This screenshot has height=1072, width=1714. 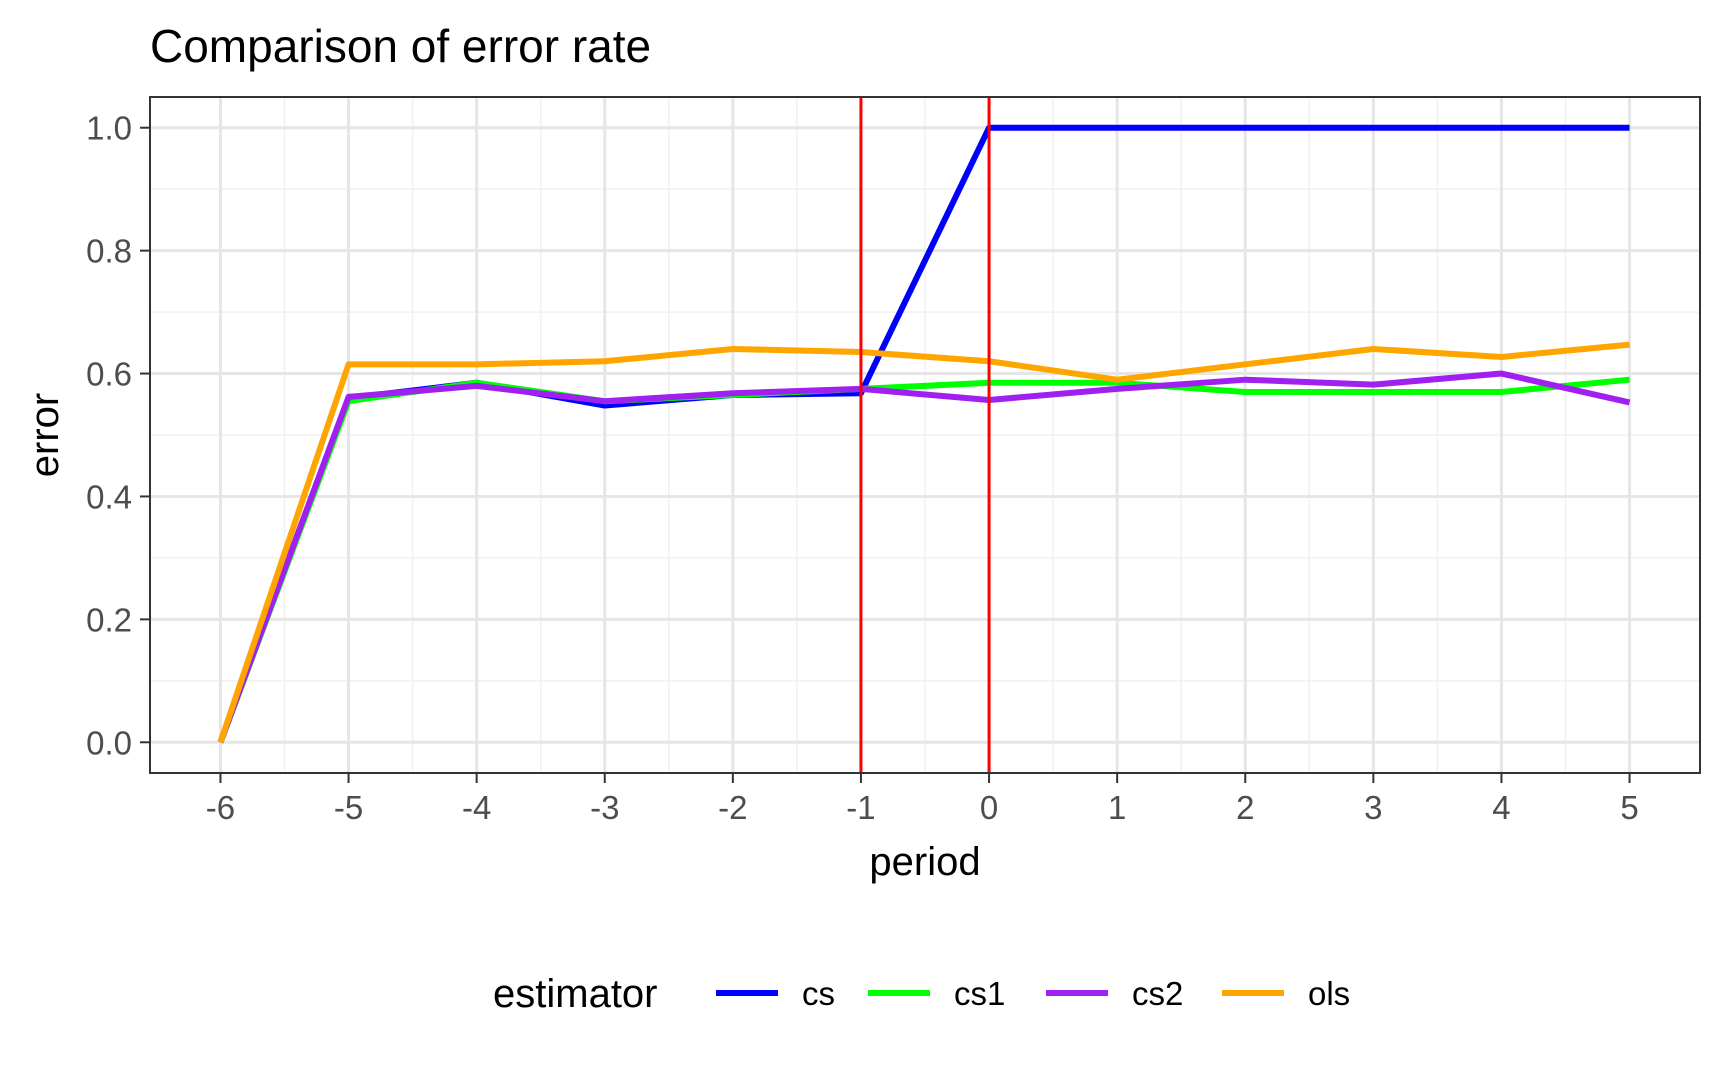 What do you see at coordinates (476, 807) in the screenshot?
I see `x-tick-label: -4` at bounding box center [476, 807].